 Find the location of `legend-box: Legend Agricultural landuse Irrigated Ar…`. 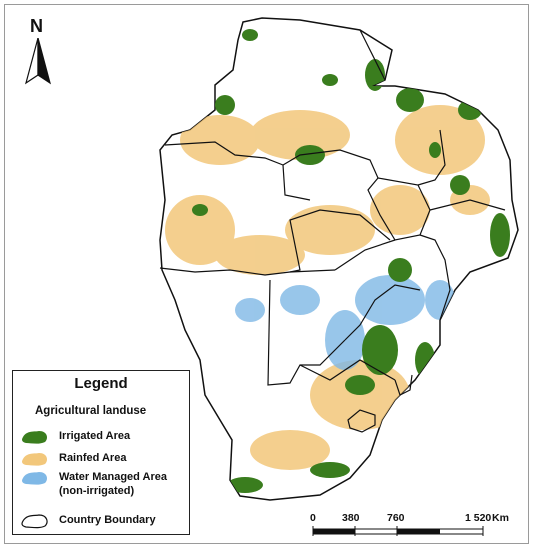

legend-box: Legend Agricultural landuse Irrigated Ar… is located at coordinates (101, 452).